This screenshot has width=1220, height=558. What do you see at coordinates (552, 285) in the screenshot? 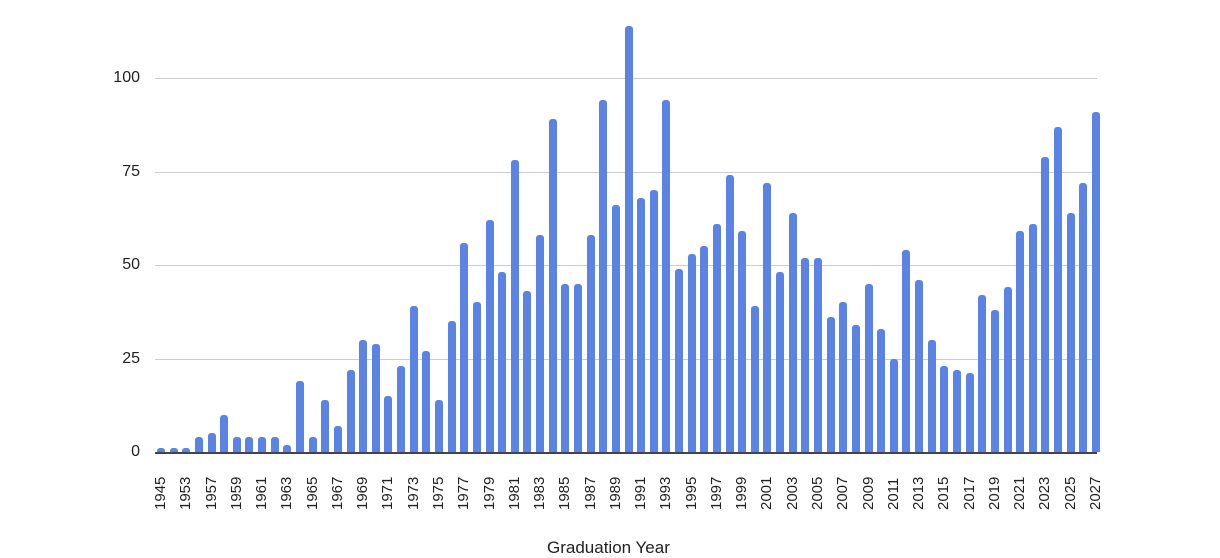
I see `bar-1984` at bounding box center [552, 285].